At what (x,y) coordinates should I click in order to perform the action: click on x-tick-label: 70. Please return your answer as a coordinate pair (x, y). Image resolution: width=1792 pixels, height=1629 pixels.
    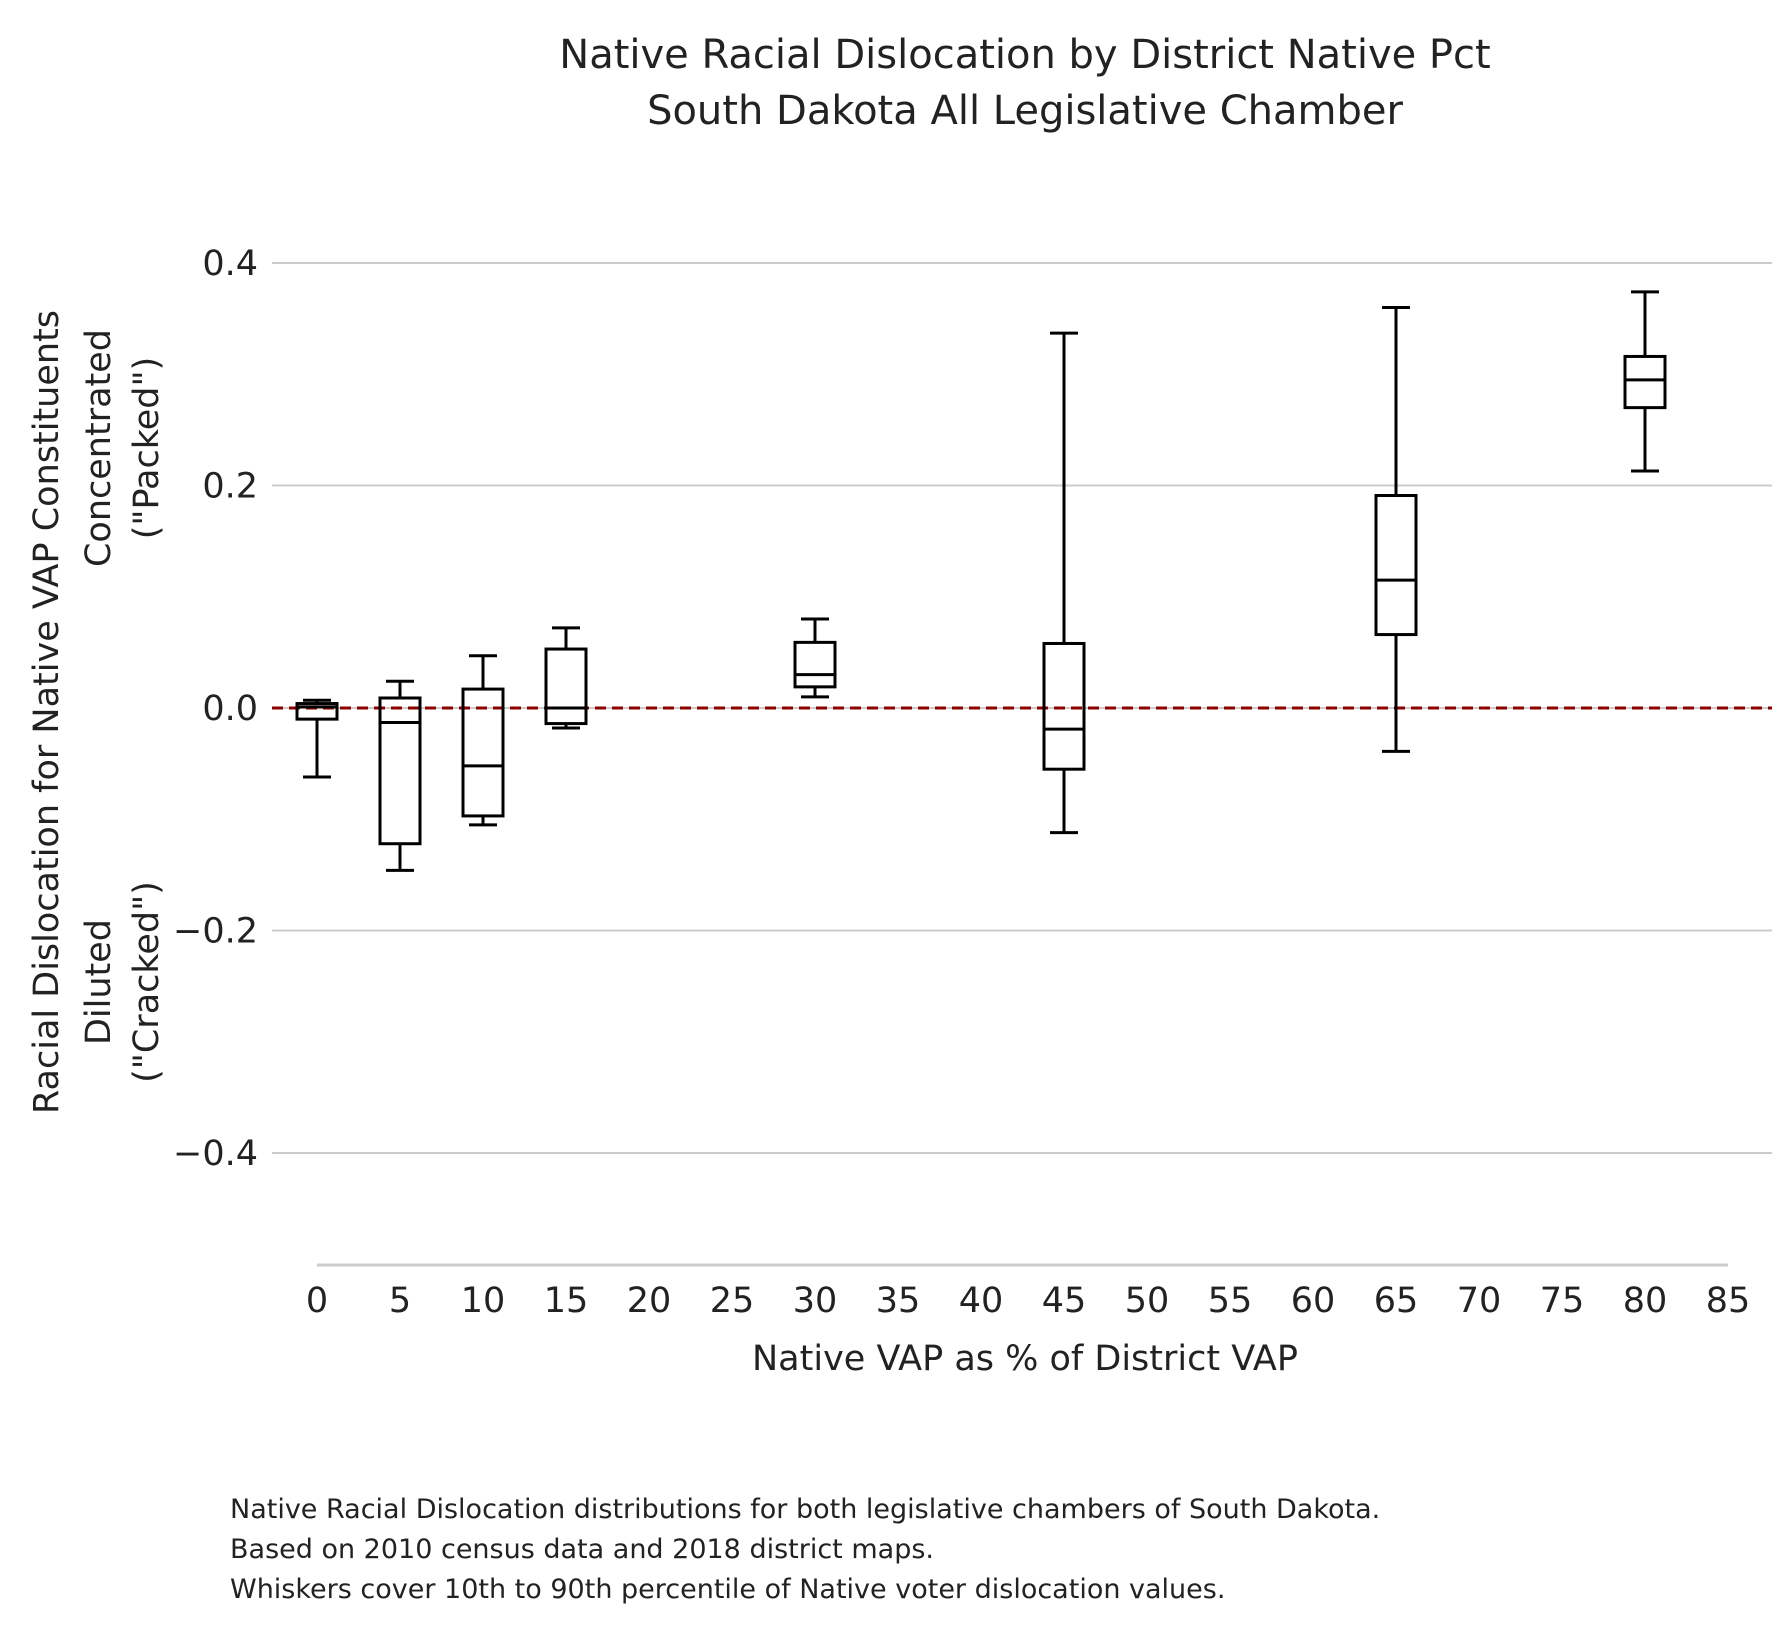
    Looking at the image, I should click on (1479, 1301).